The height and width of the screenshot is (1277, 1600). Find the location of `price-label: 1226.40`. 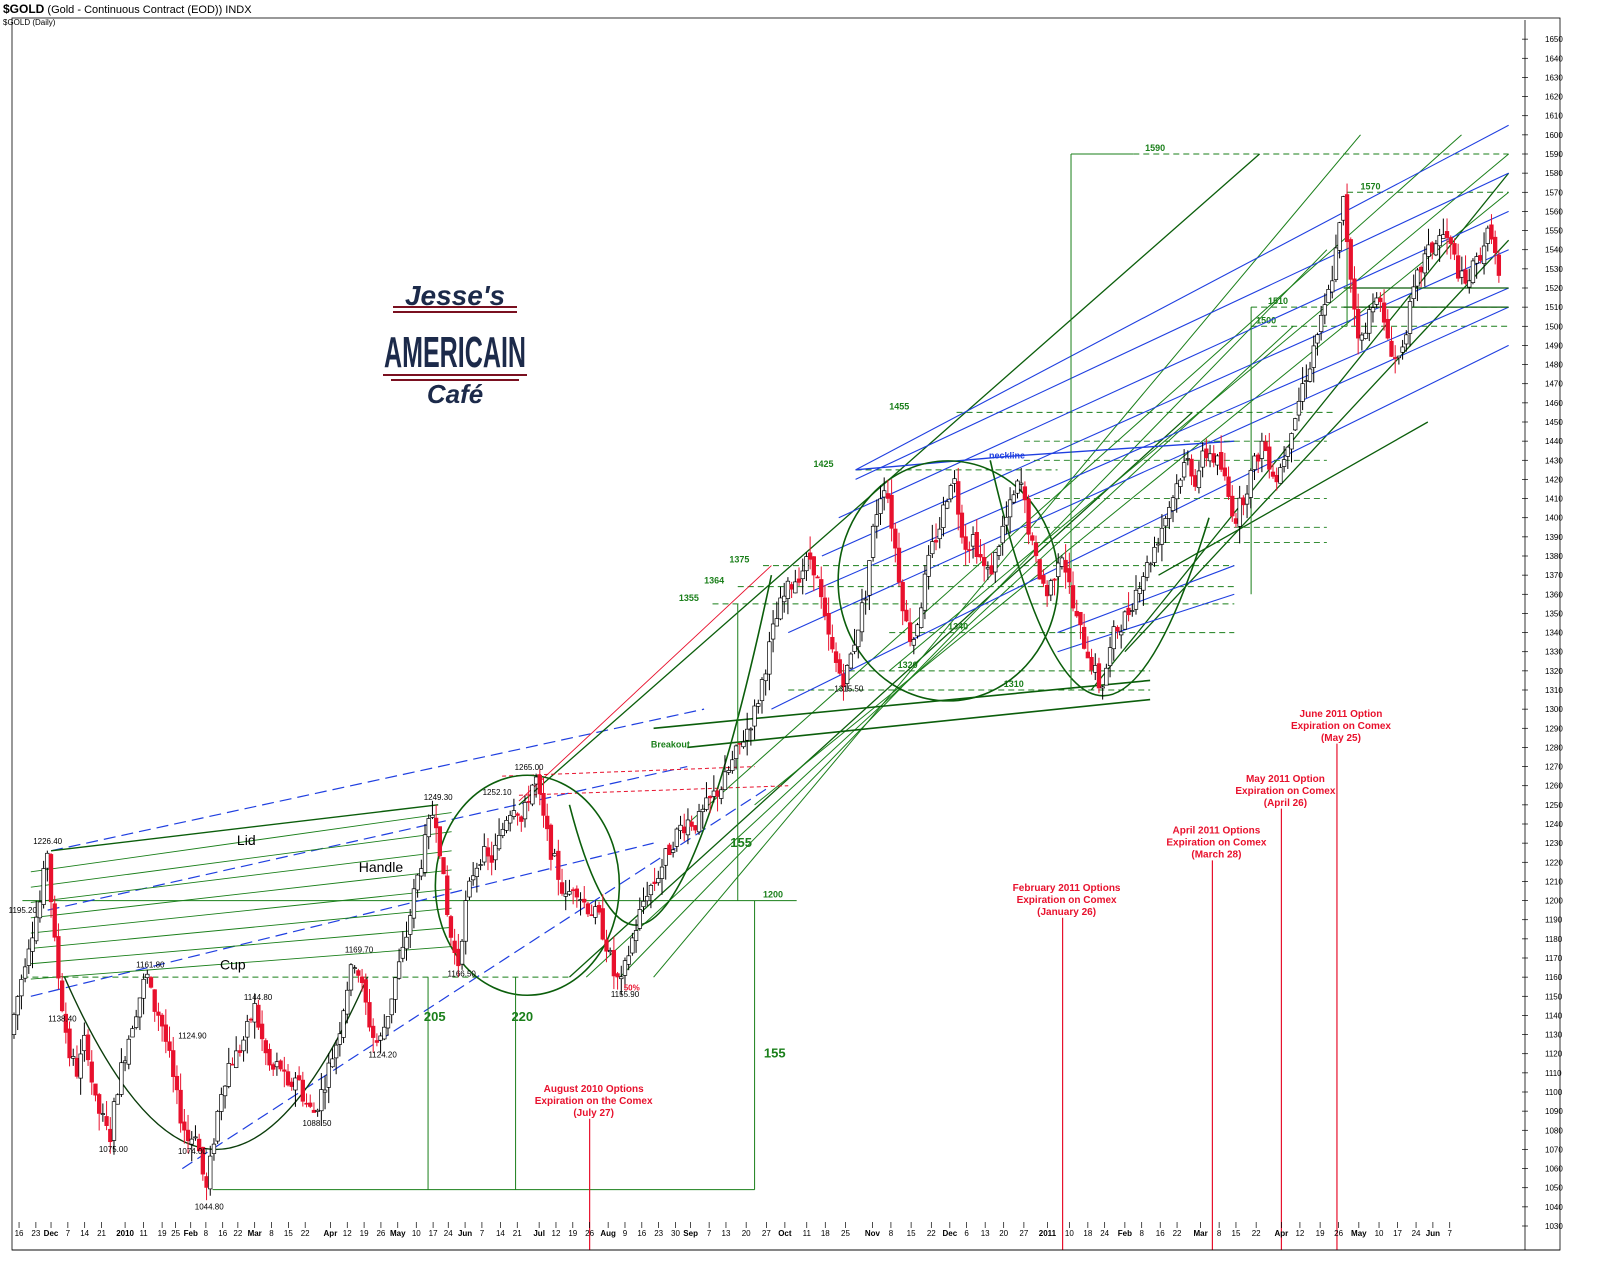

price-label: 1226.40 is located at coordinates (47, 841).